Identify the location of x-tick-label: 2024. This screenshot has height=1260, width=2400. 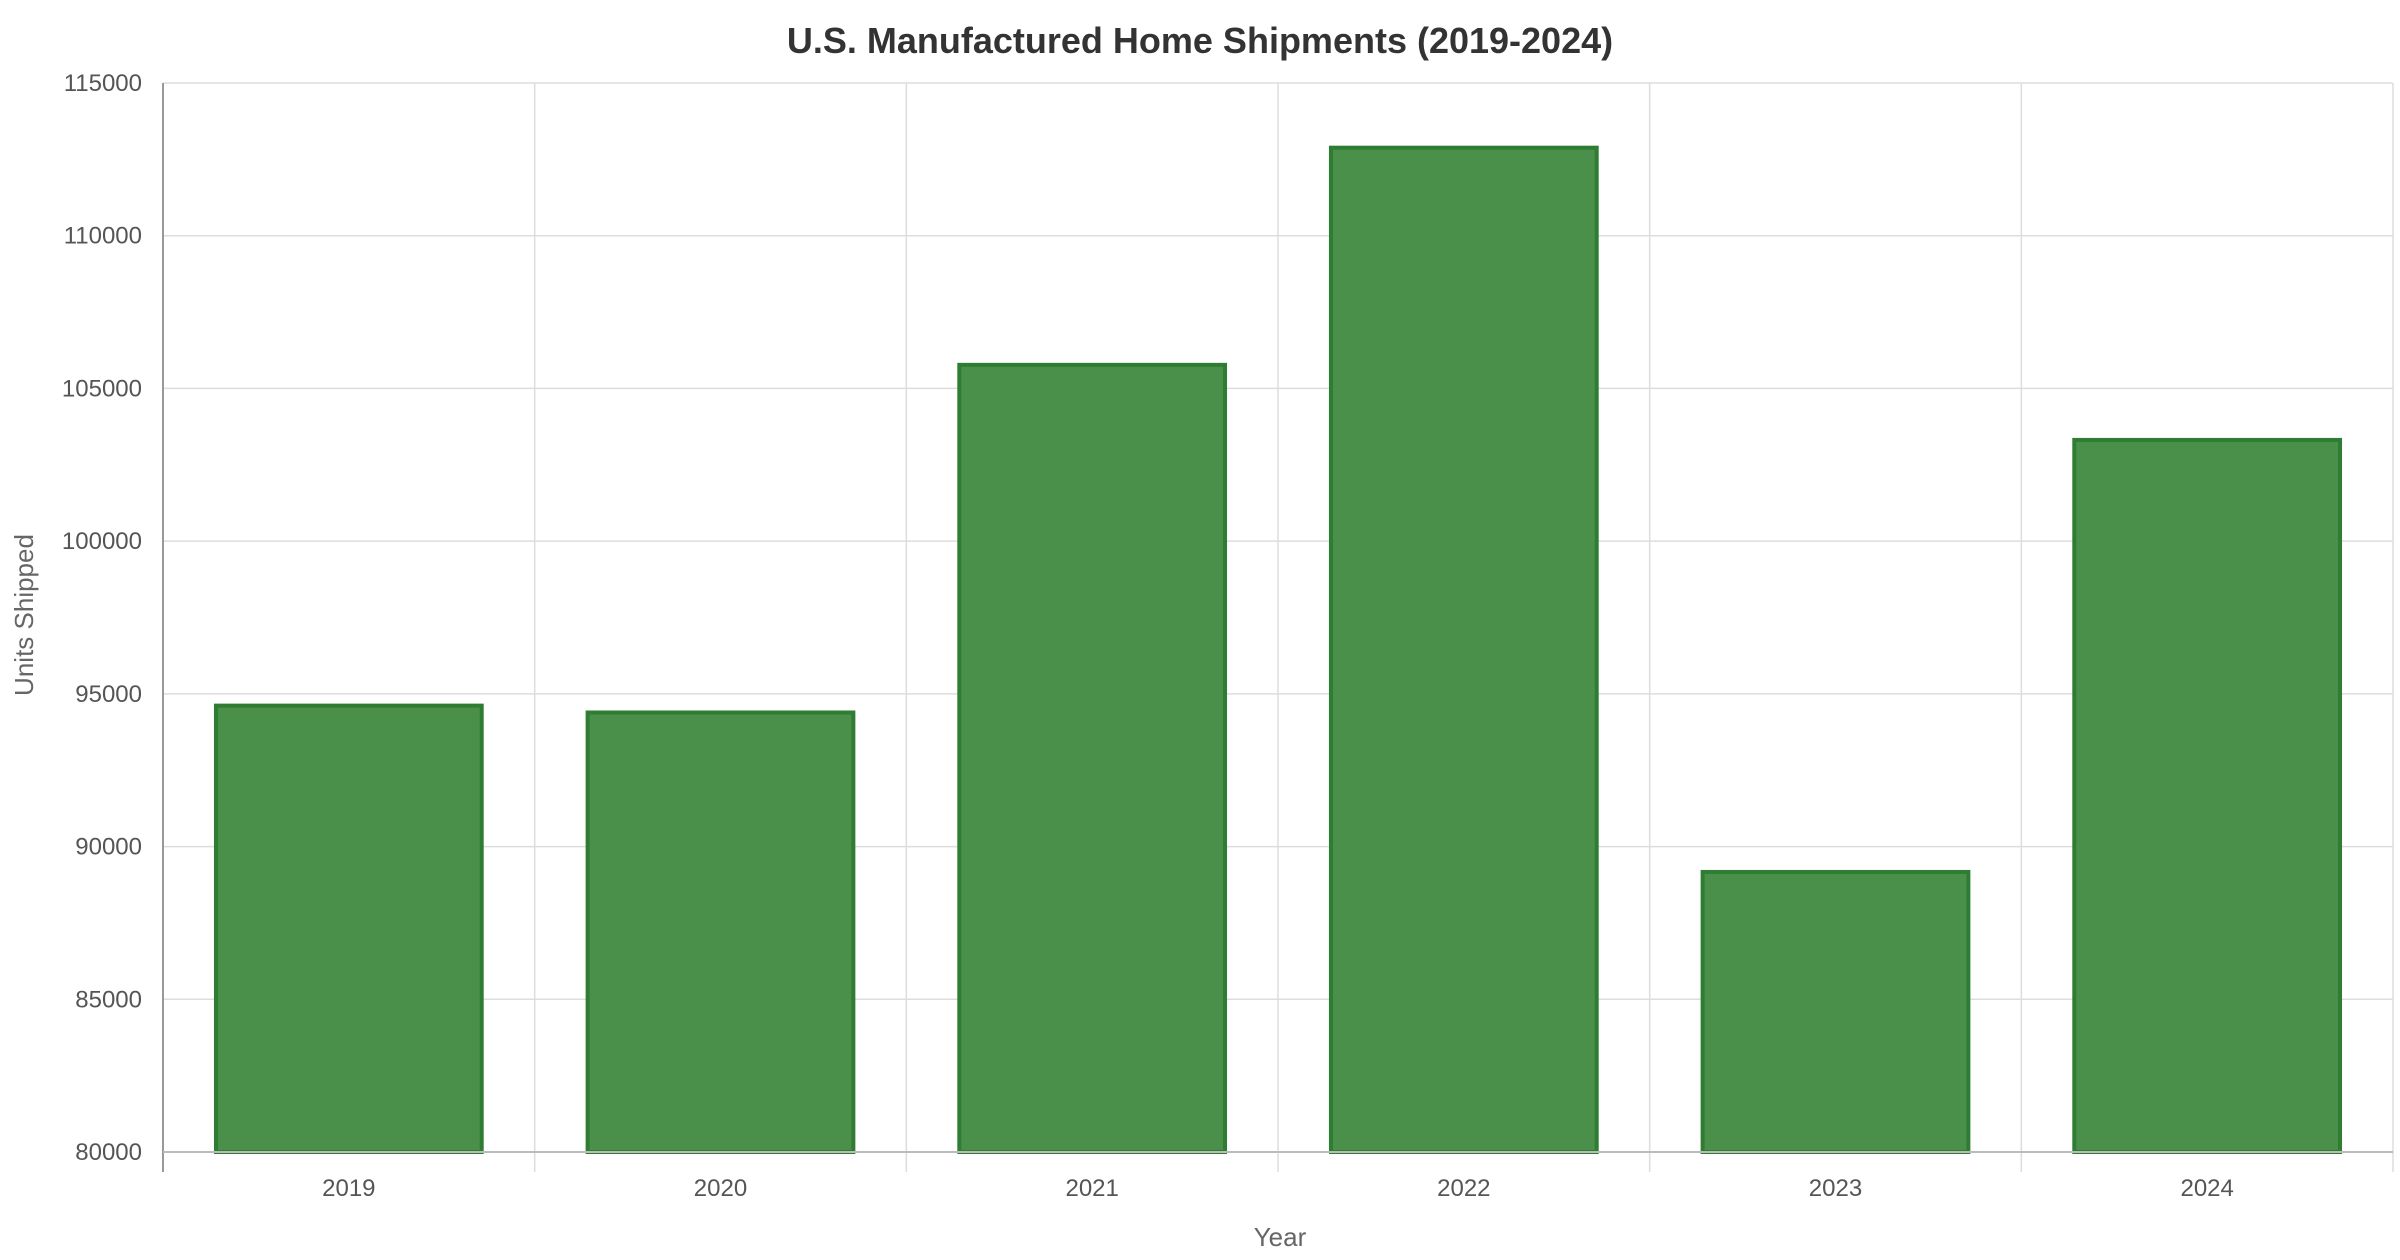
(2206, 1188).